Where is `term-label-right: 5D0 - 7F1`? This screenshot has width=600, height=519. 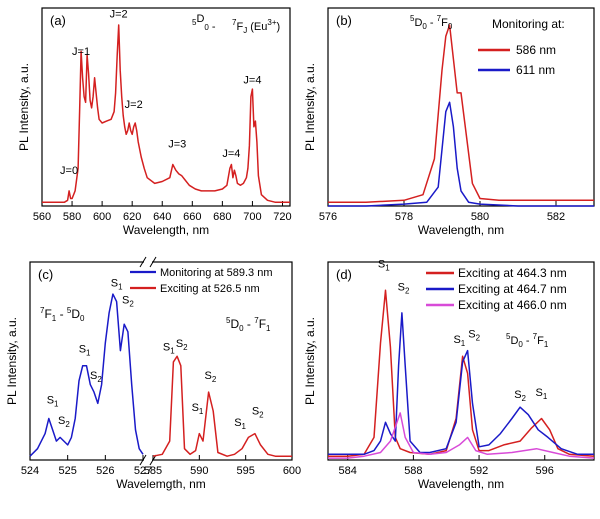 term-label-right: 5D0 - 7F1 is located at coordinates (248, 324).